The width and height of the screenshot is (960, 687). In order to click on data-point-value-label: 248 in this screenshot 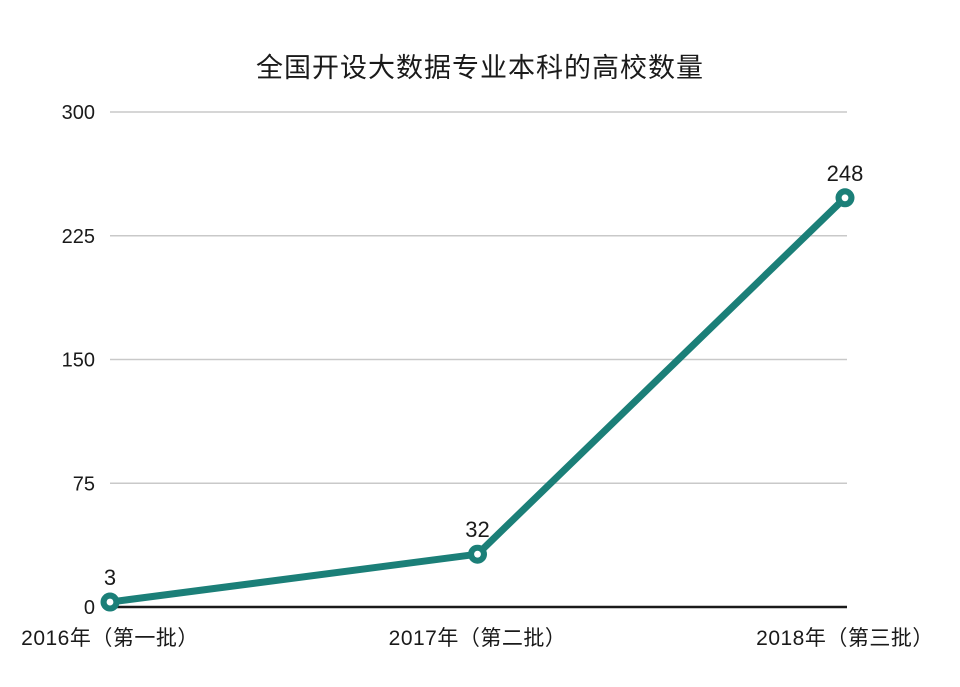, I will do `click(845, 173)`.